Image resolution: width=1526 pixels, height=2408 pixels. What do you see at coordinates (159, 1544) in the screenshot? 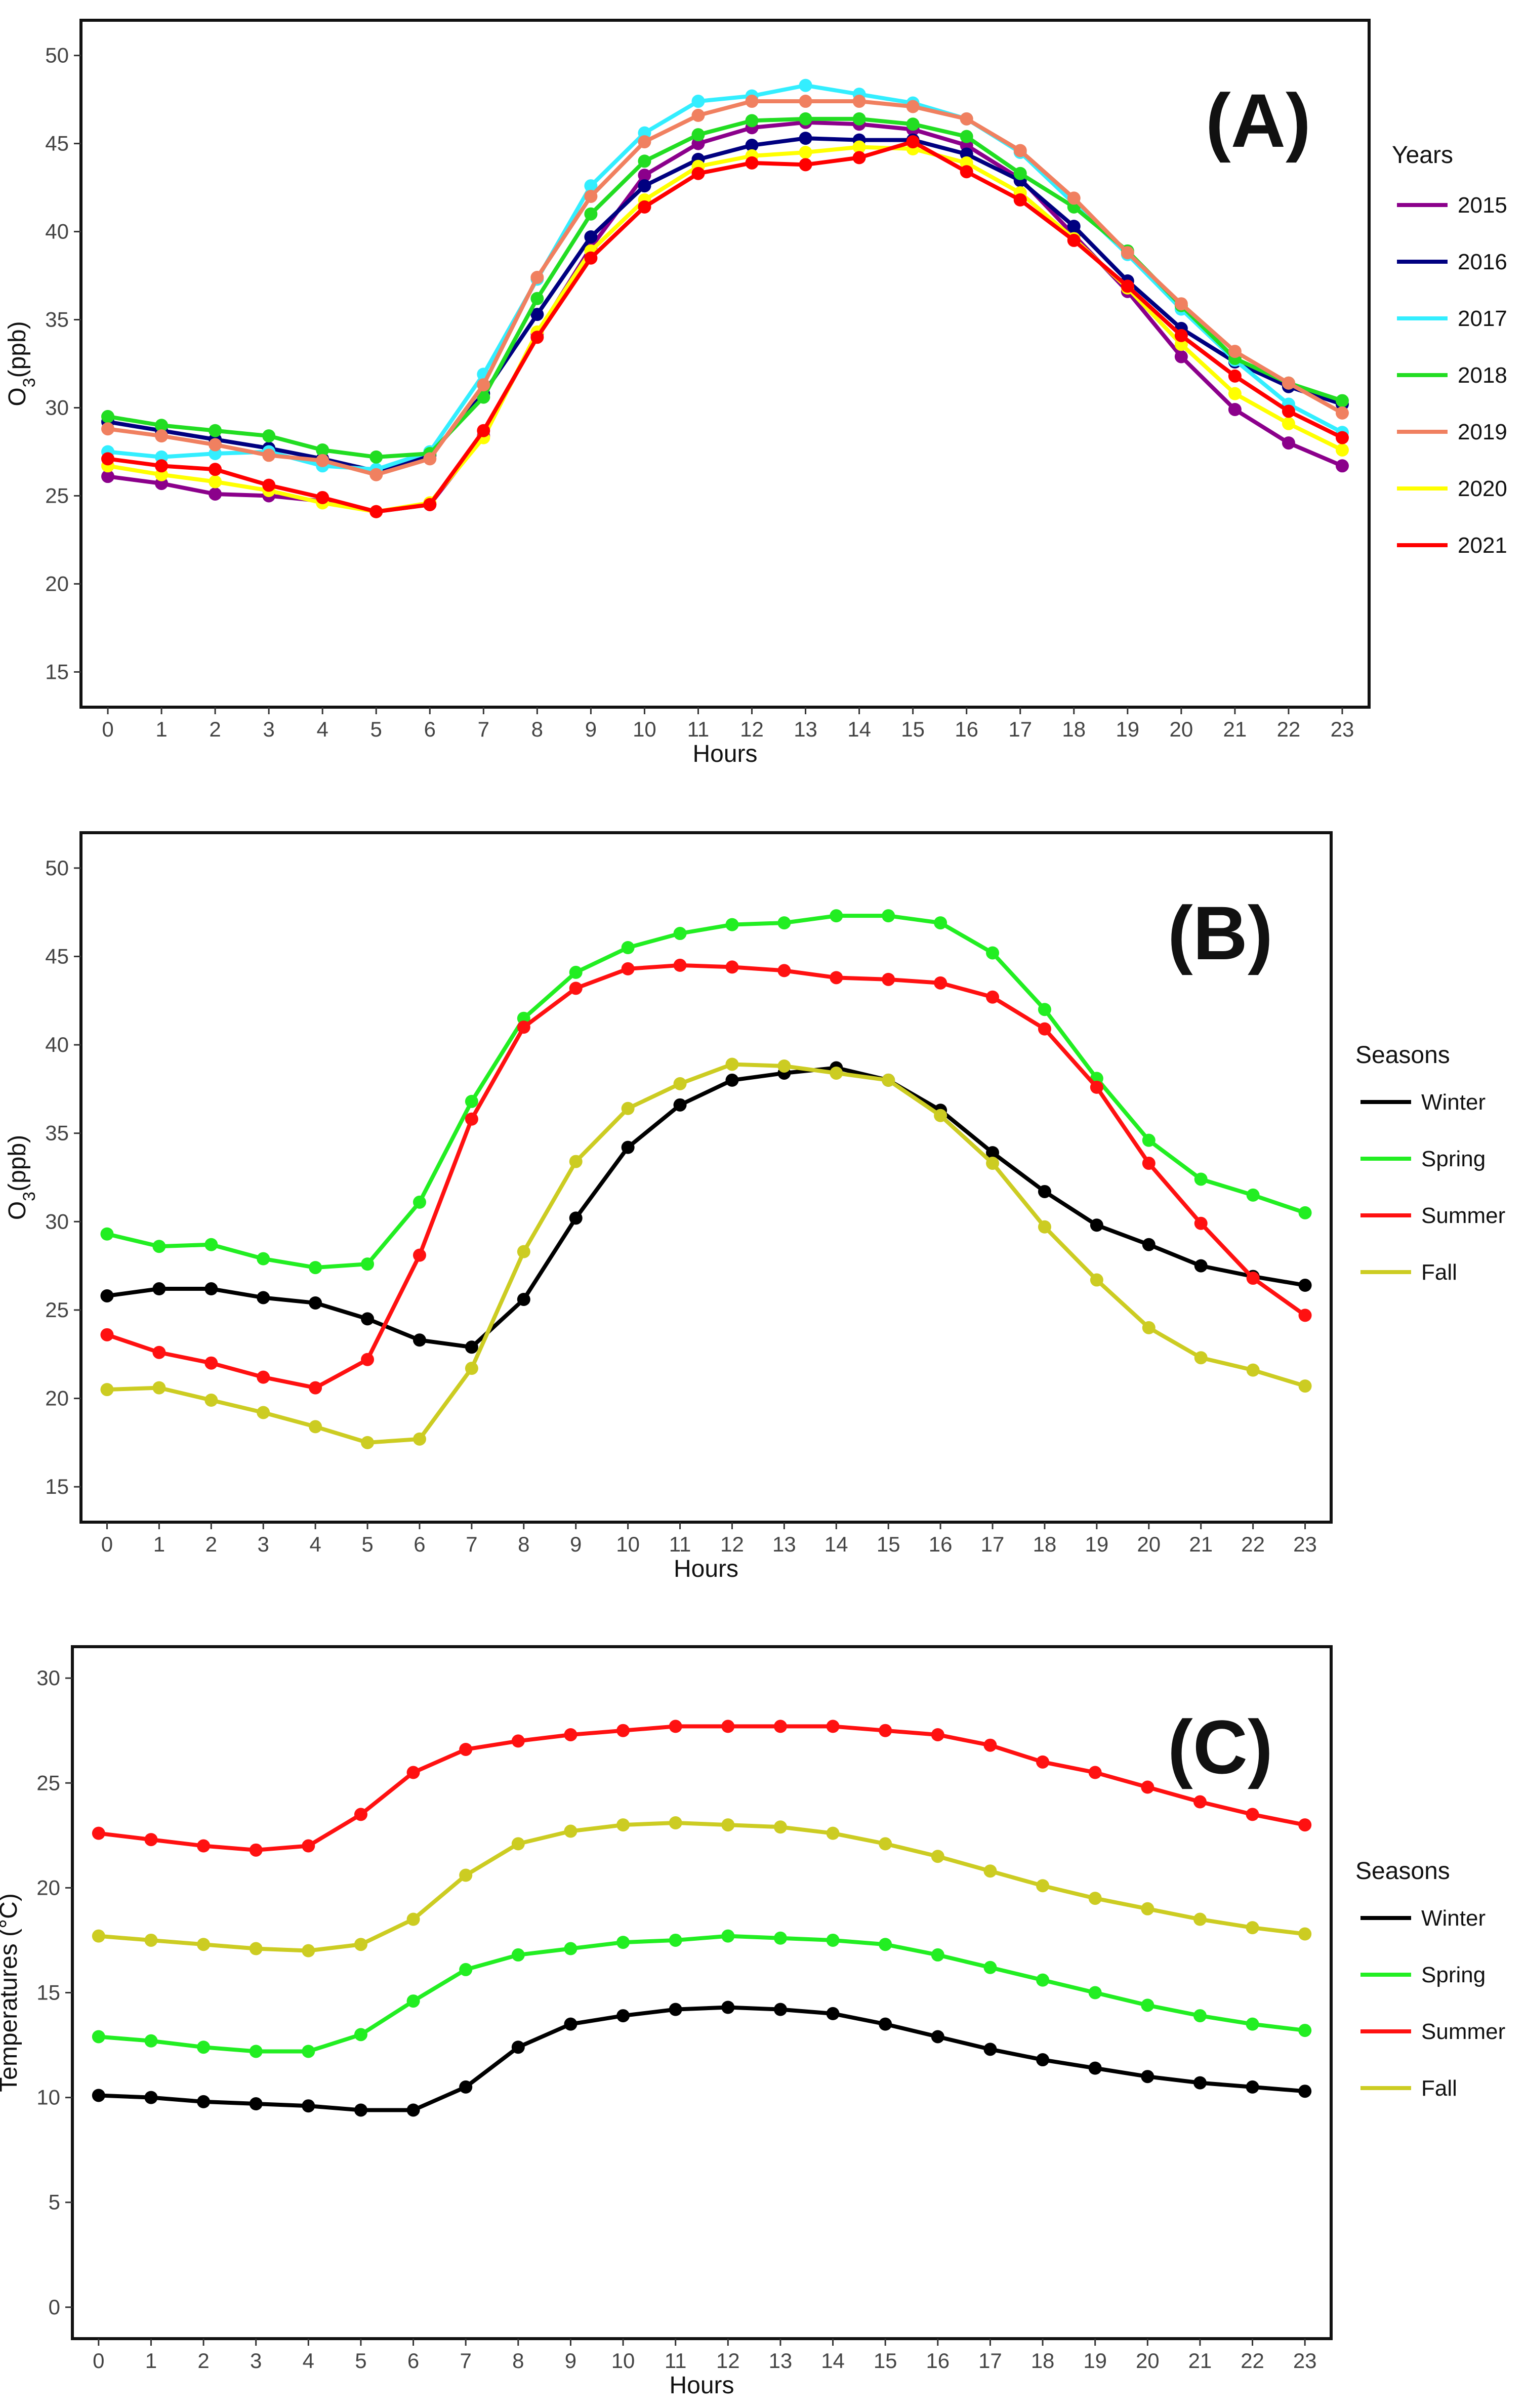
I see `chart-1-x-tick-label: 1` at bounding box center [159, 1544].